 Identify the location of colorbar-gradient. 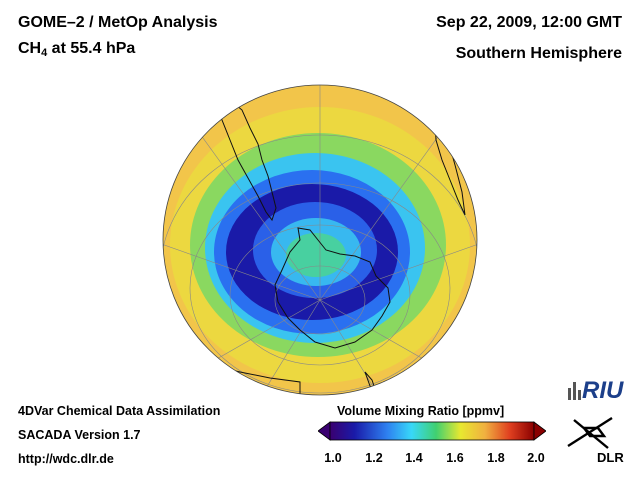
(432, 431).